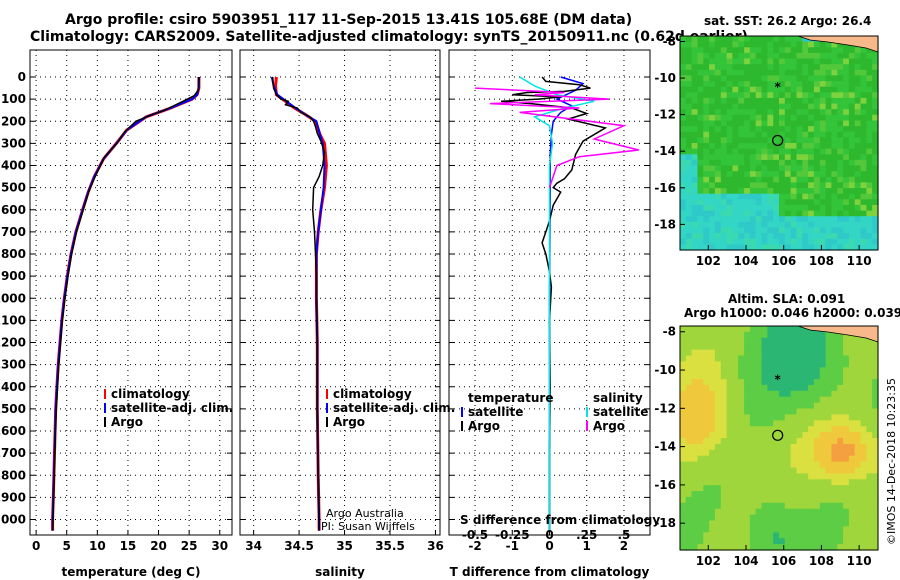  Describe the element at coordinates (13, 453) in the screenshot. I see `depth-tick-label: 1700` at that location.